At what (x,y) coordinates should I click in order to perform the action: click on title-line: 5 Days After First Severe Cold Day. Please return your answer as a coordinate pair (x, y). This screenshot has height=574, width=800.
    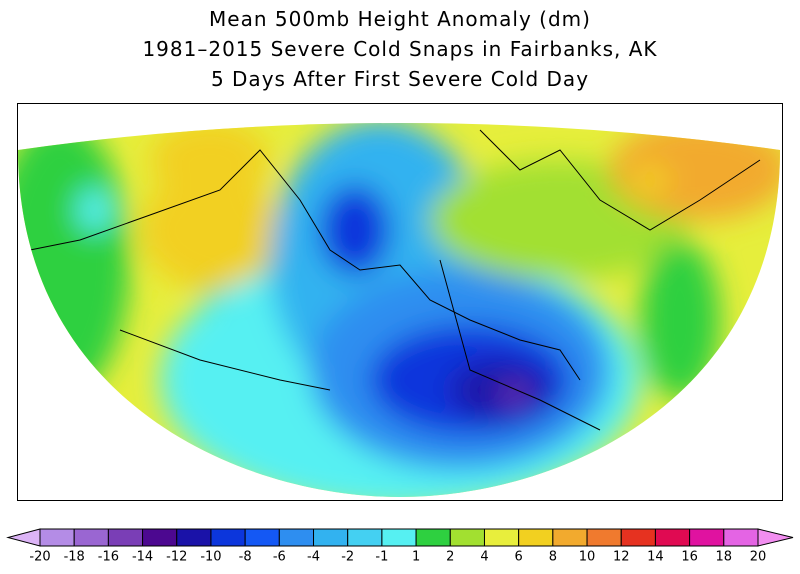
    Looking at the image, I should click on (400, 79).